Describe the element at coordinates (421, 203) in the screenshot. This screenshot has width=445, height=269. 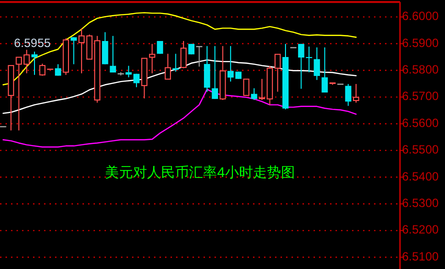
I see `y-tick-label: 6.5300` at that location.